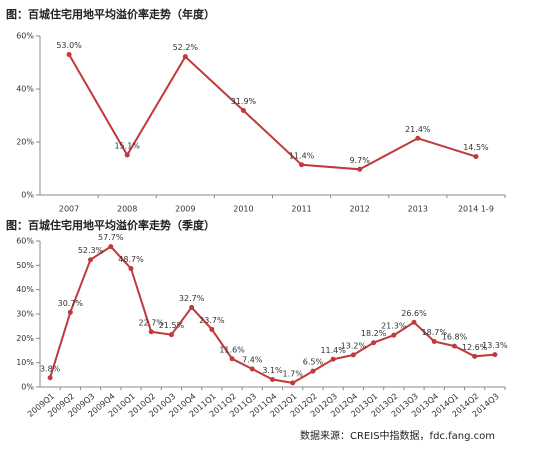 The width and height of the screenshot is (535, 449). I want to click on data-label: 16.8%, so click(455, 337).